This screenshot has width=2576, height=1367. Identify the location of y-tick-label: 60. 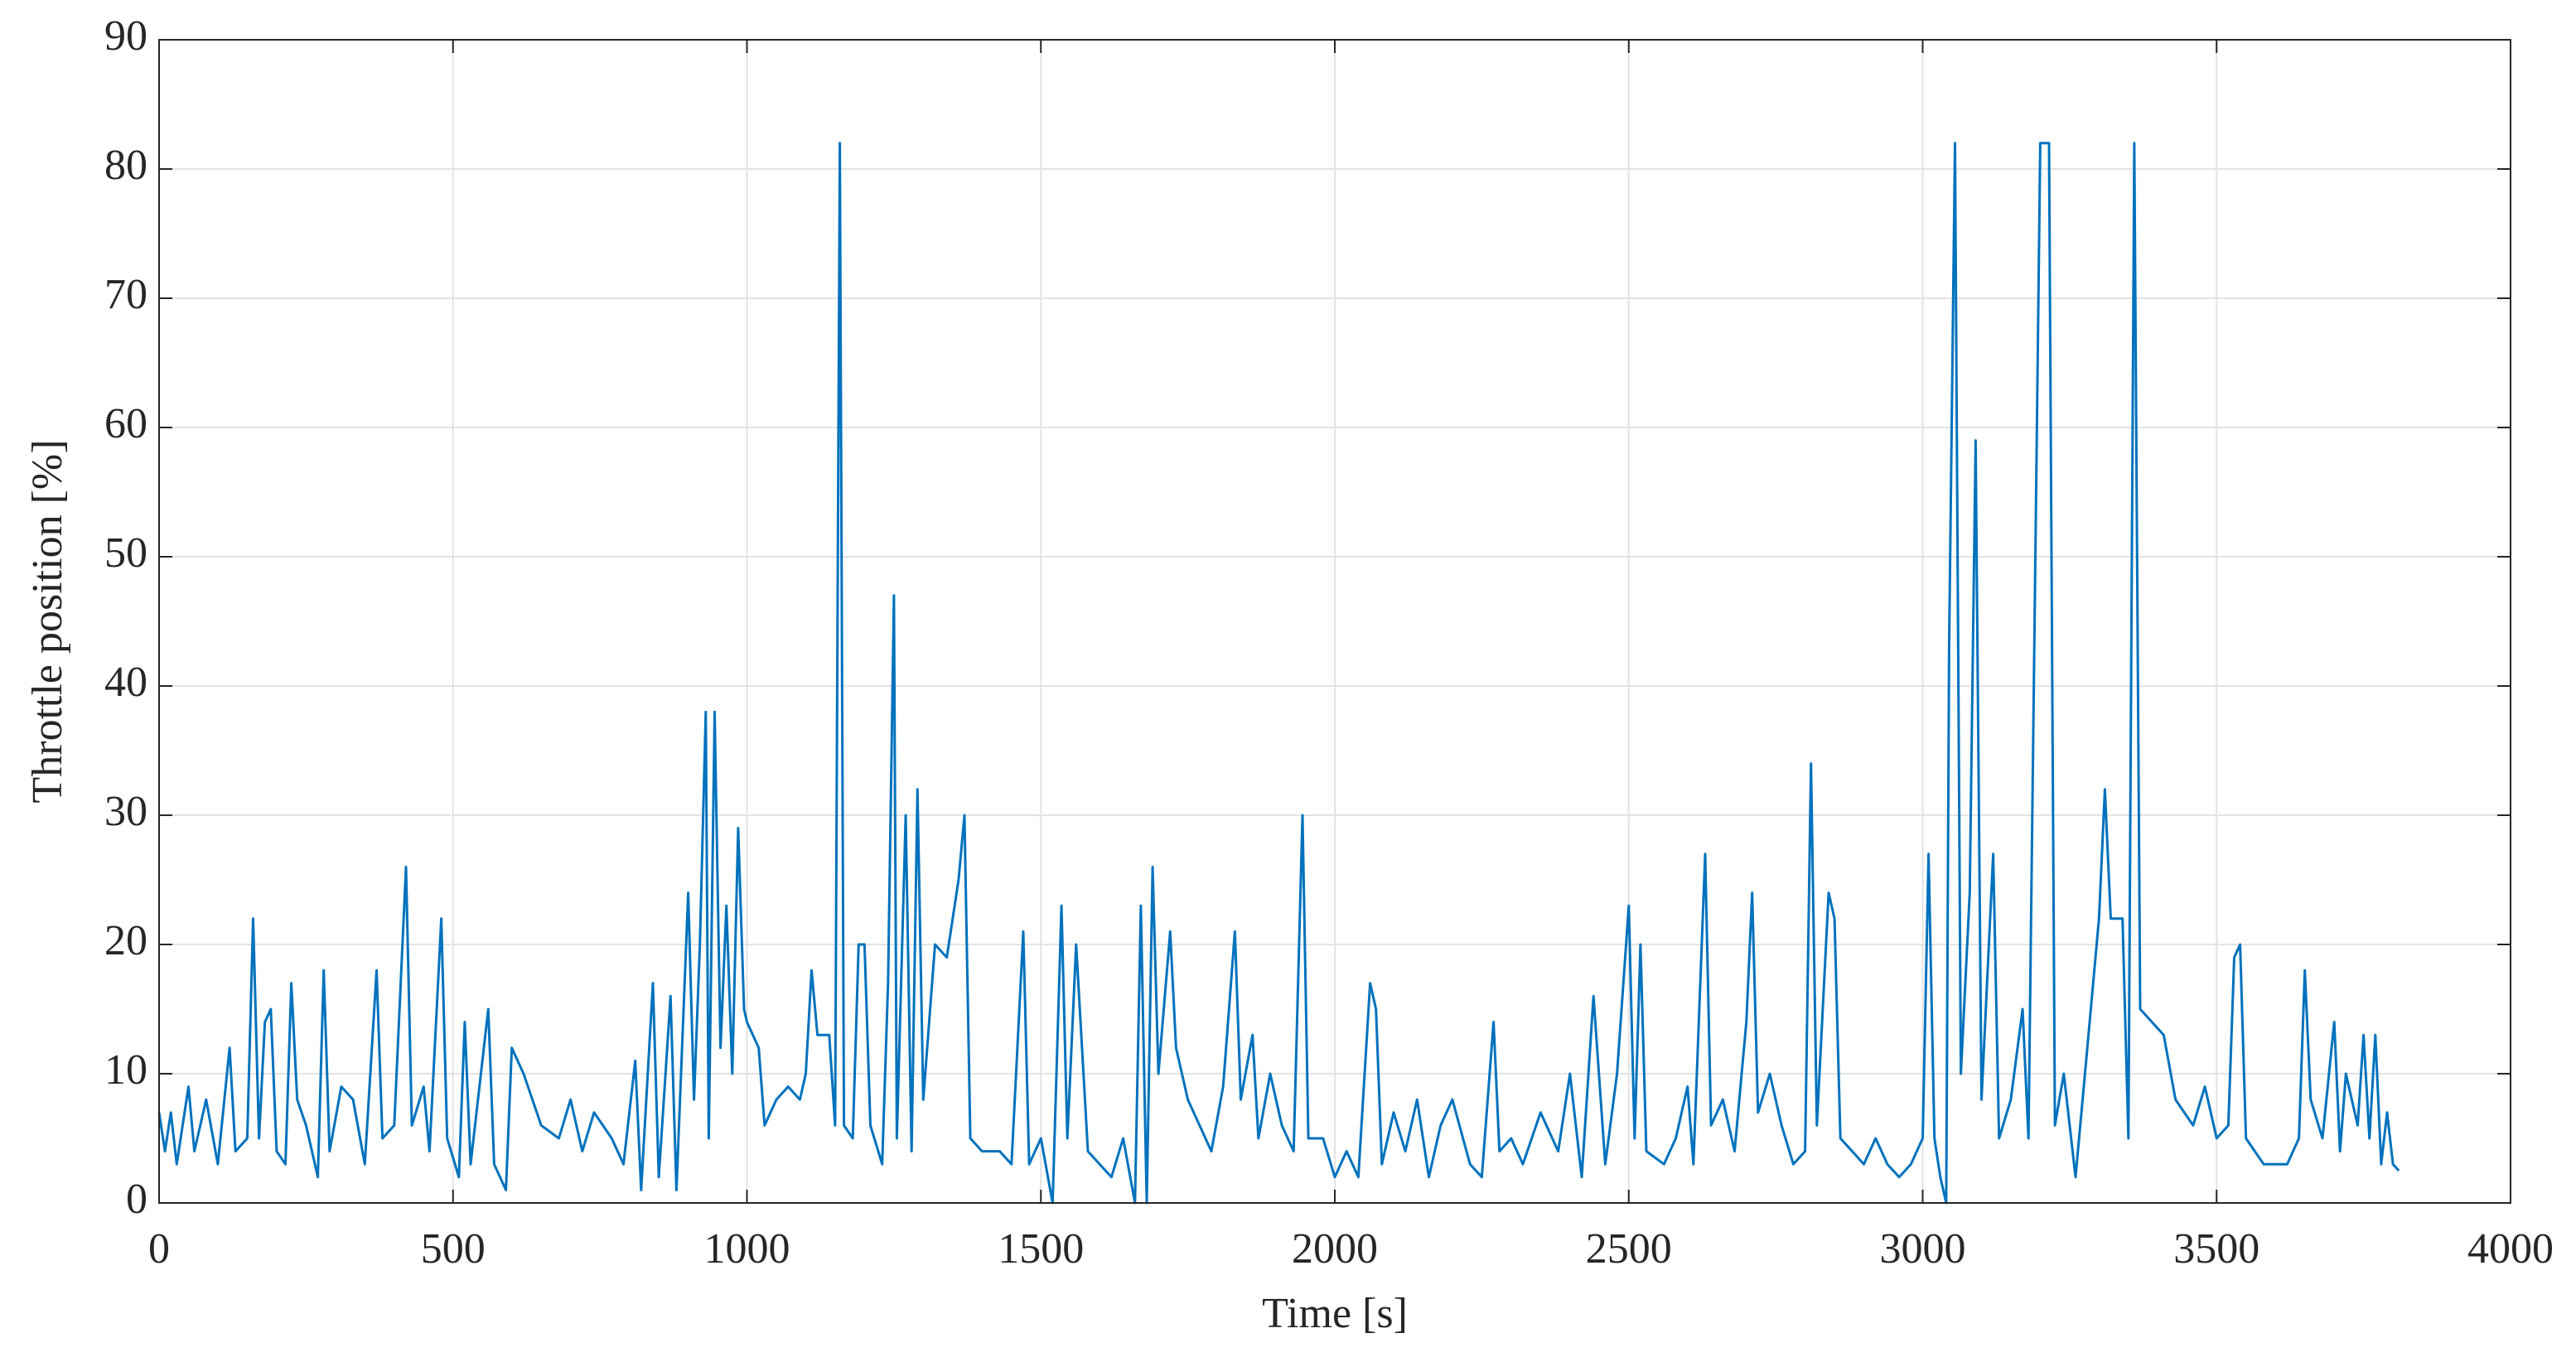
(125, 423).